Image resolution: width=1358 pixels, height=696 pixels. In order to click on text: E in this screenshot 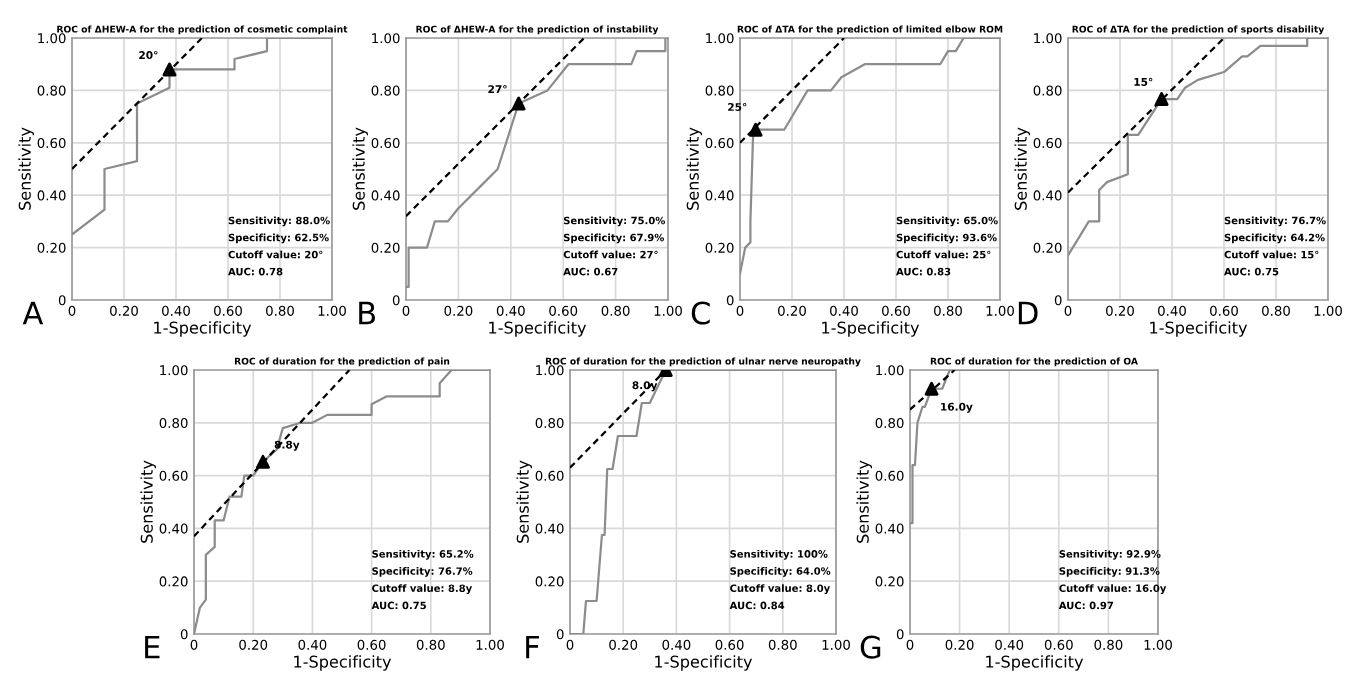, I will do `click(152, 647)`.